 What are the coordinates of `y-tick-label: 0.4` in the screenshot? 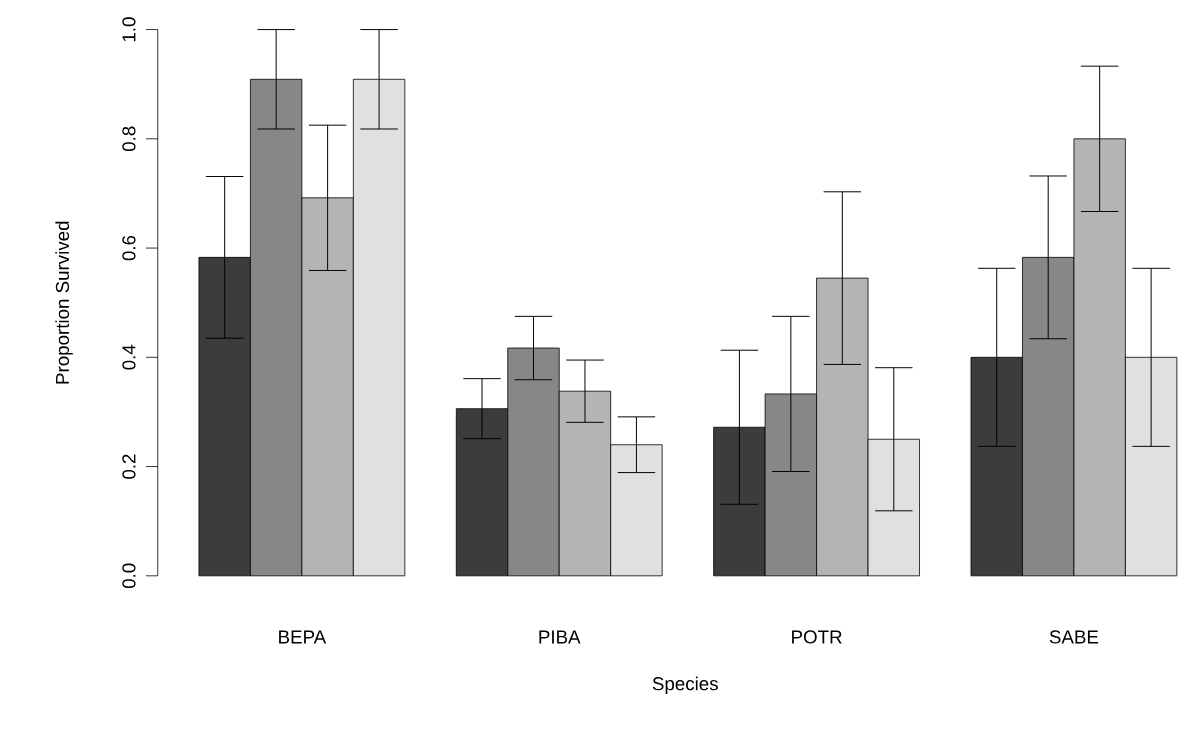 It's located at (129, 357).